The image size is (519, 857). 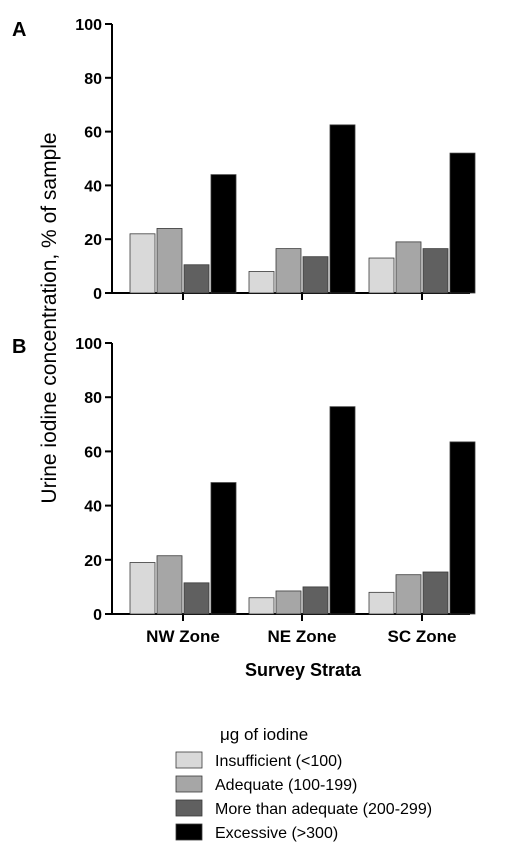 What do you see at coordinates (302, 636) in the screenshot?
I see `x-tick-label: NE Zone` at bounding box center [302, 636].